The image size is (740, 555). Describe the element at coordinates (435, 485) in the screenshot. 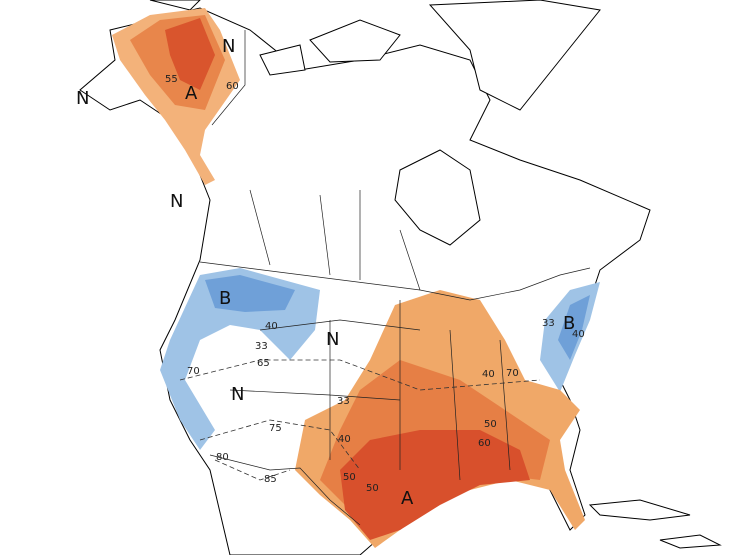

I see `above-area-south-high` at that location.